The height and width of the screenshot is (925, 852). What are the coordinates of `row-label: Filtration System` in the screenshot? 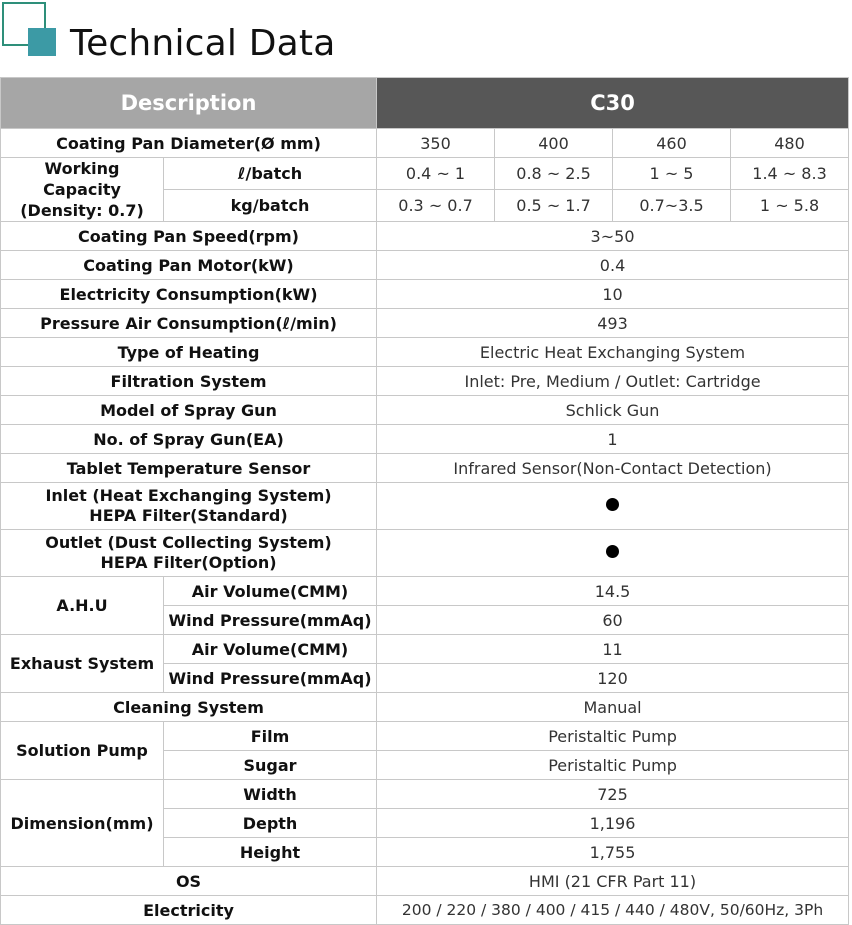 It's located at (189, 381).